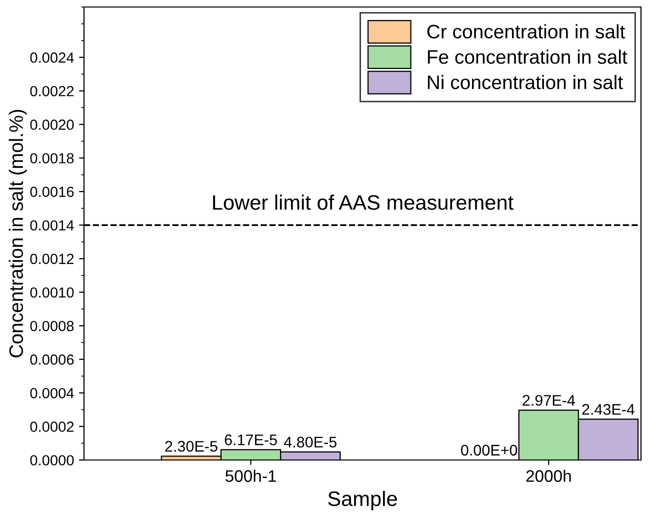 This screenshot has height=521, width=657. What do you see at coordinates (52, 57) in the screenshot?
I see `text: 0.0024` at bounding box center [52, 57].